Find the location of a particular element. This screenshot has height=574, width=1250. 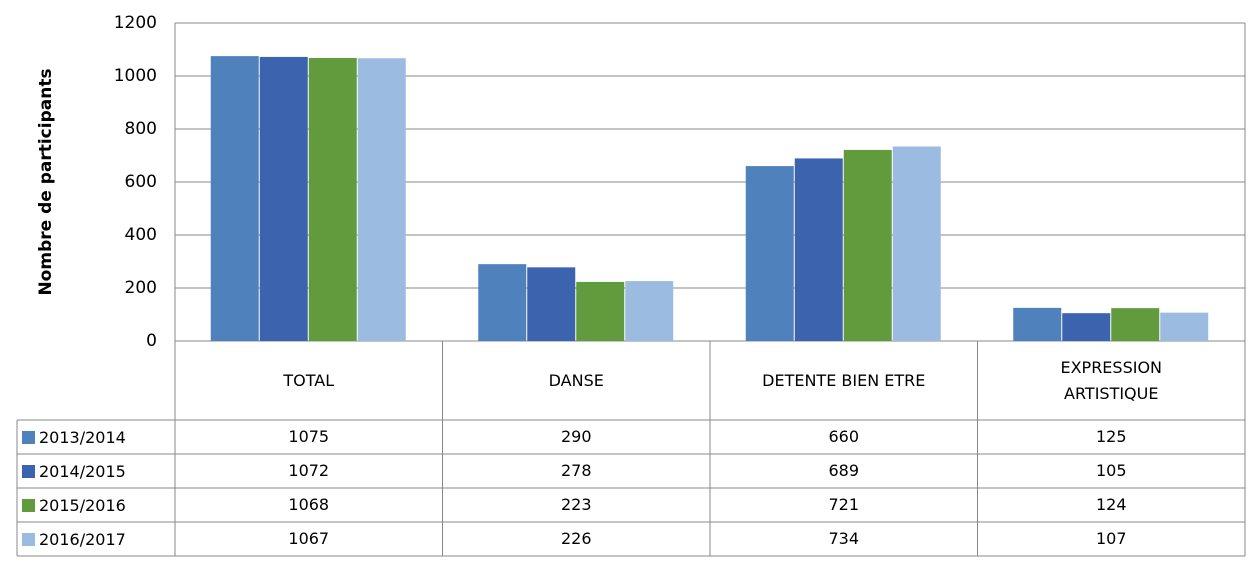

table-value-text: 107 is located at coordinates (1111, 538).